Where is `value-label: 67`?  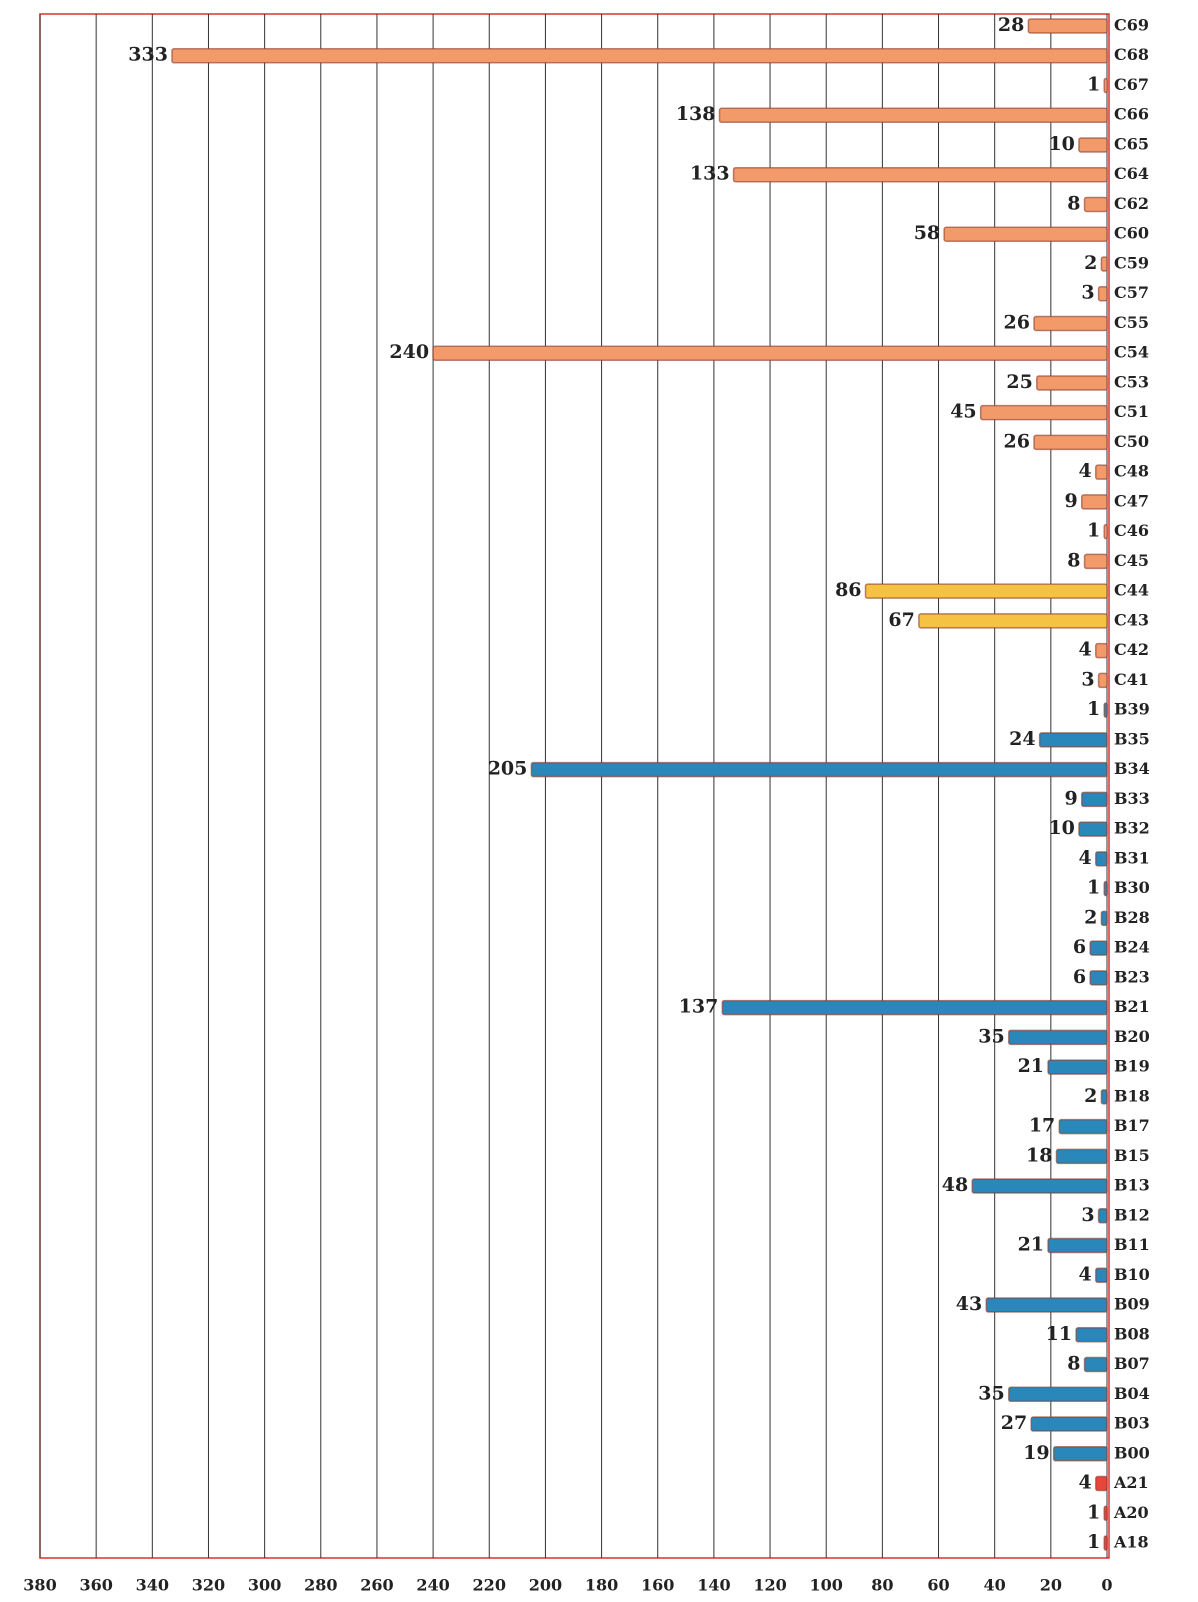 value-label: 67 is located at coordinates (901, 620).